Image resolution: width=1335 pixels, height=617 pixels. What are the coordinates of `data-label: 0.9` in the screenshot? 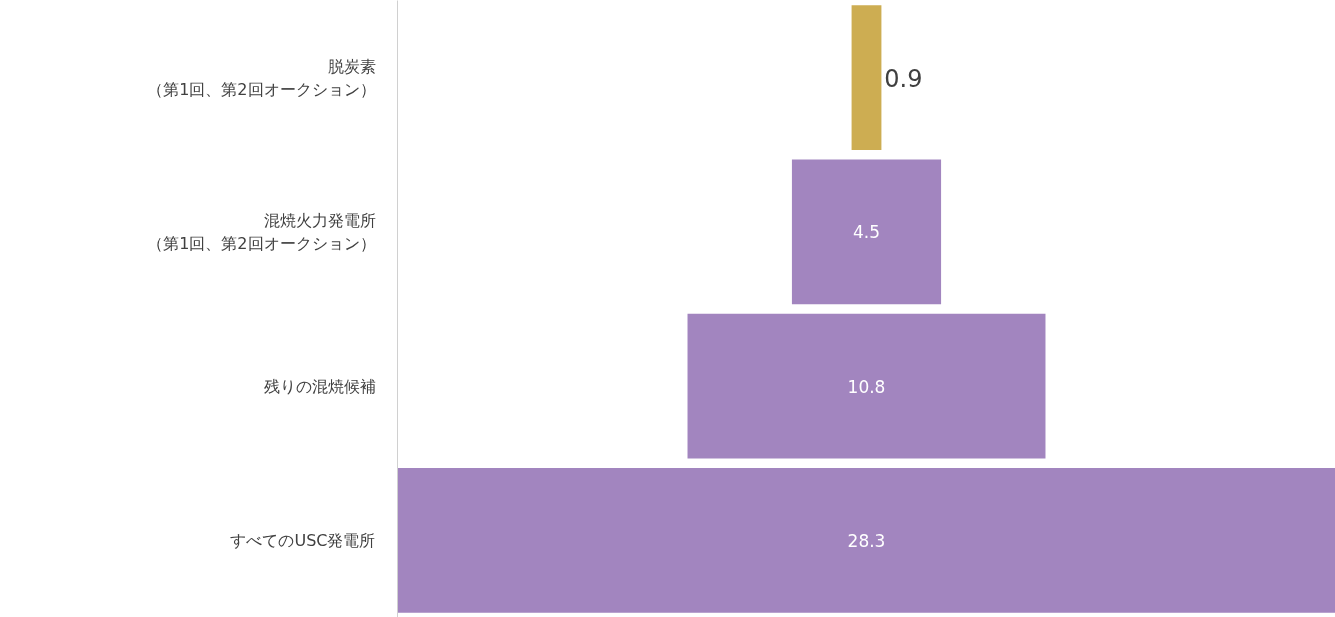 It's located at (903, 78).